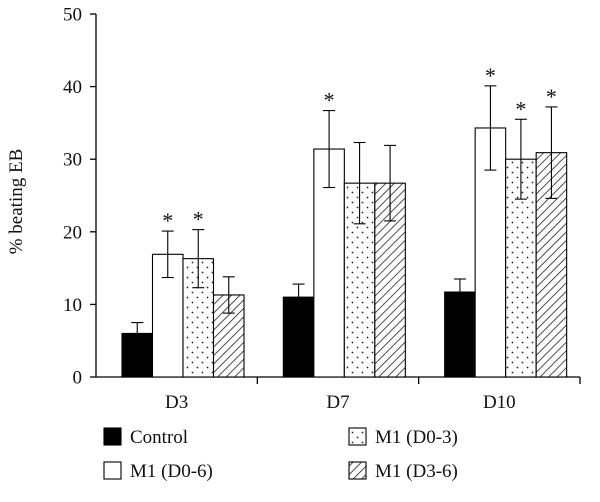 The width and height of the screenshot is (600, 502). What do you see at coordinates (137, 333) in the screenshot?
I see `error-bar-control-d3` at bounding box center [137, 333].